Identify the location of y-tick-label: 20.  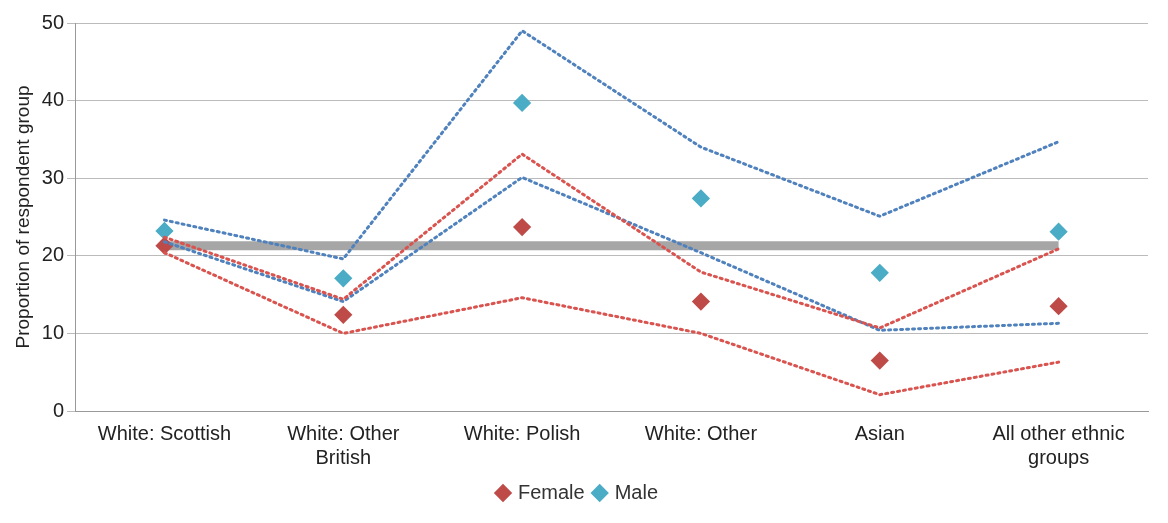
(53, 254).